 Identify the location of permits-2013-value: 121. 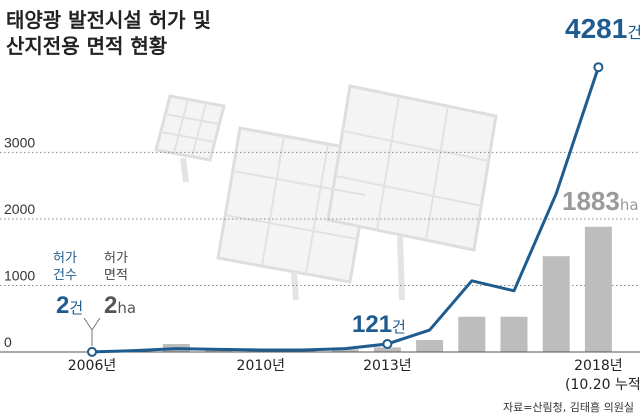
(372, 324).